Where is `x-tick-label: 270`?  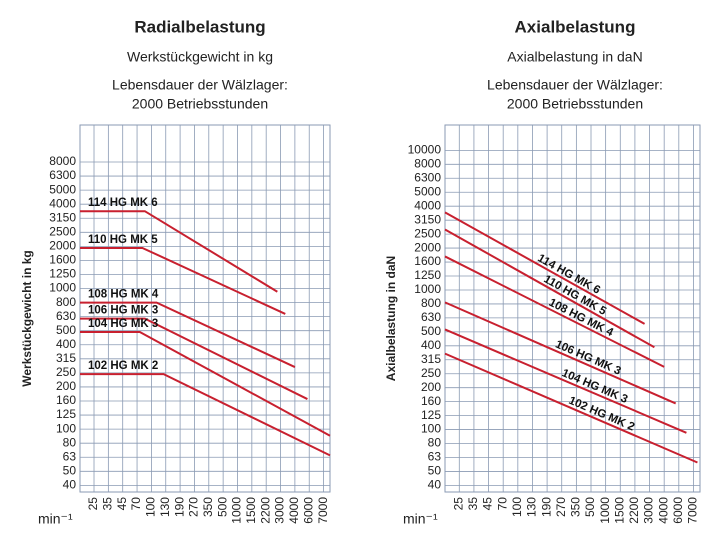 x-tick-label: 270 is located at coordinates (561, 507).